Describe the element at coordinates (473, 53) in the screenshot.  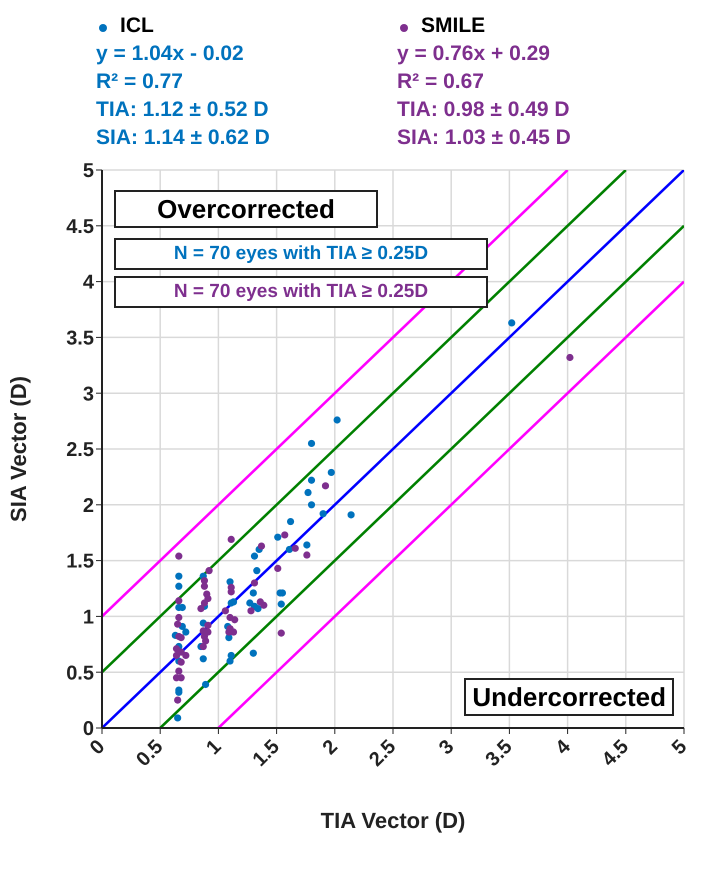
I see `text: y = 0.76x + 0.29` at that location.